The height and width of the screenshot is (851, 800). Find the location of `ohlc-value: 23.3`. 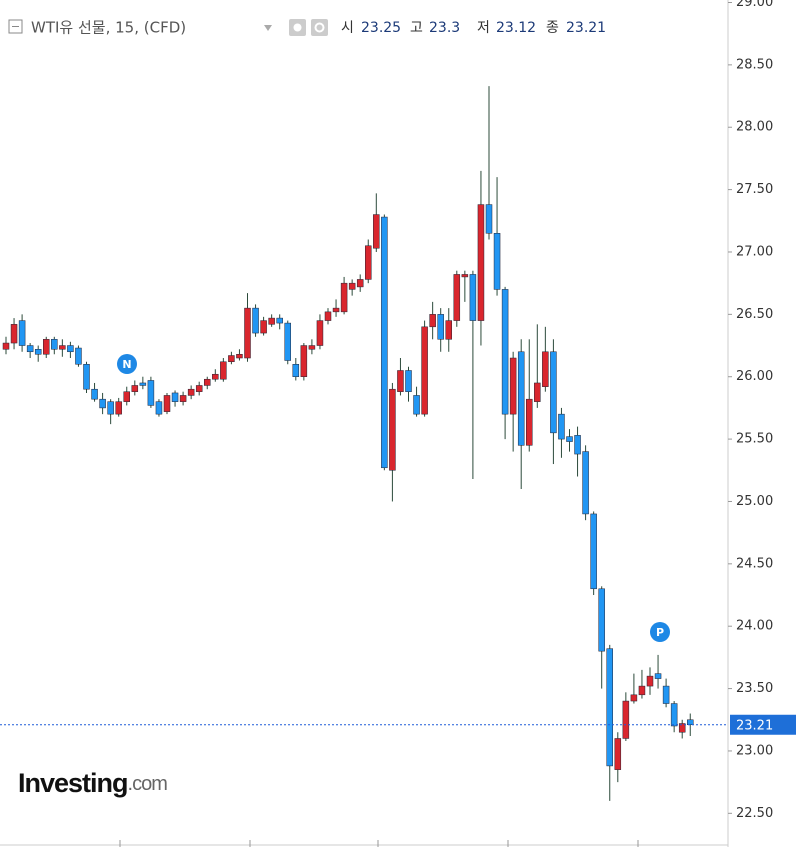

ohlc-value: 23.3 is located at coordinates (444, 28).